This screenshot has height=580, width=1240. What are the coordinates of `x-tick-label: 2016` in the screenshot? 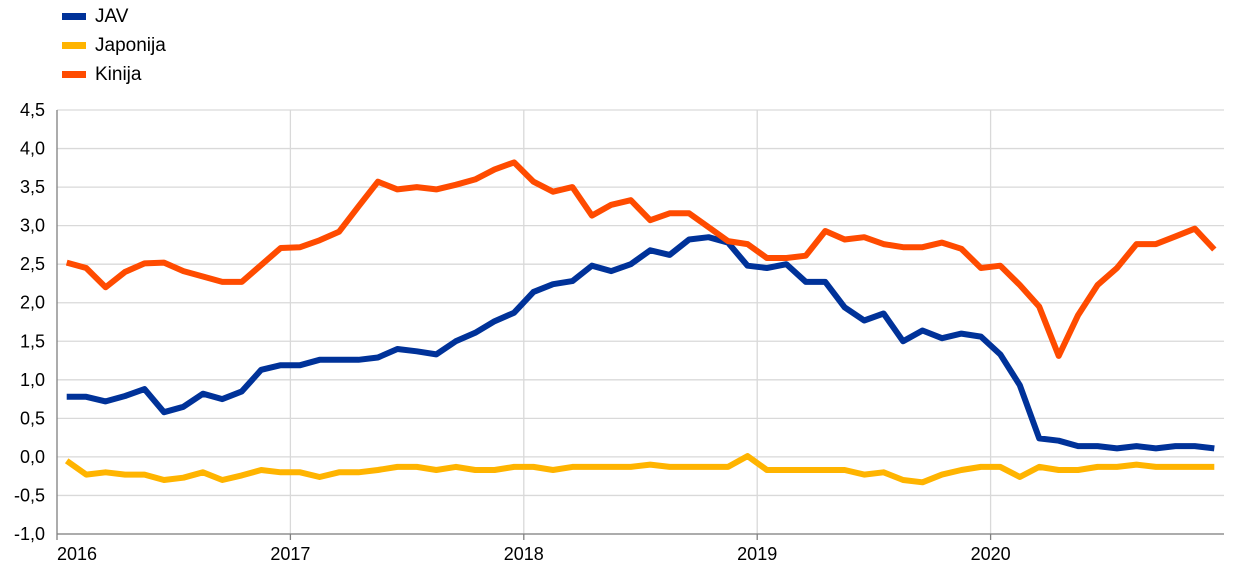 It's located at (77, 554).